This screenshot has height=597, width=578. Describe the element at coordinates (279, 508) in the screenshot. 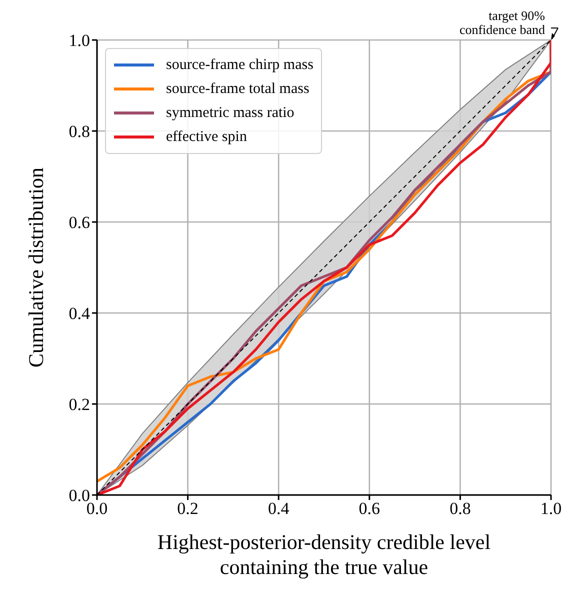

I see `x-tick-label: 0.4` at that location.